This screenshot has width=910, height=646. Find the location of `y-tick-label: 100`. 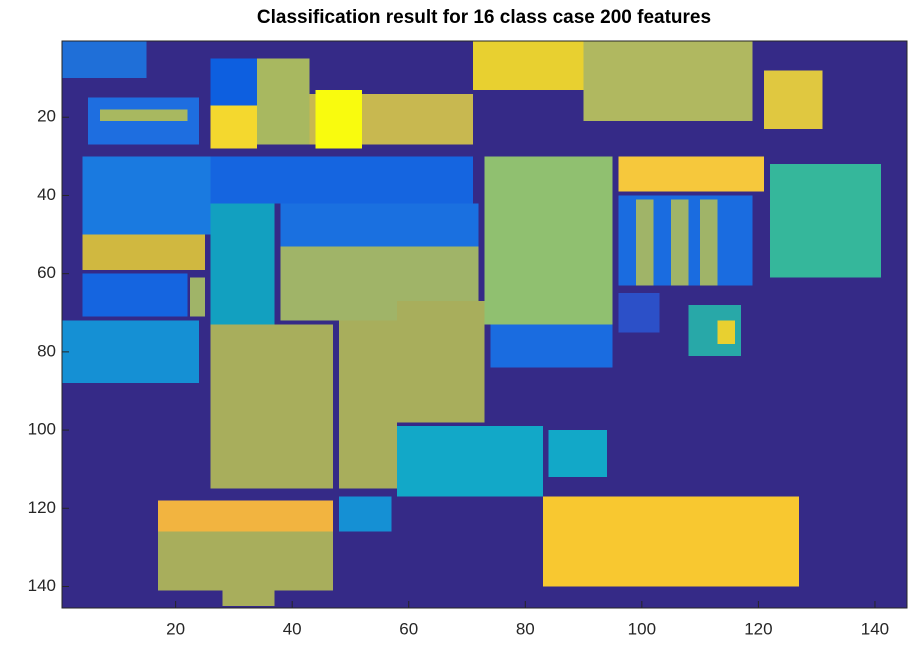

y-tick-label: 100 is located at coordinates (42, 429).